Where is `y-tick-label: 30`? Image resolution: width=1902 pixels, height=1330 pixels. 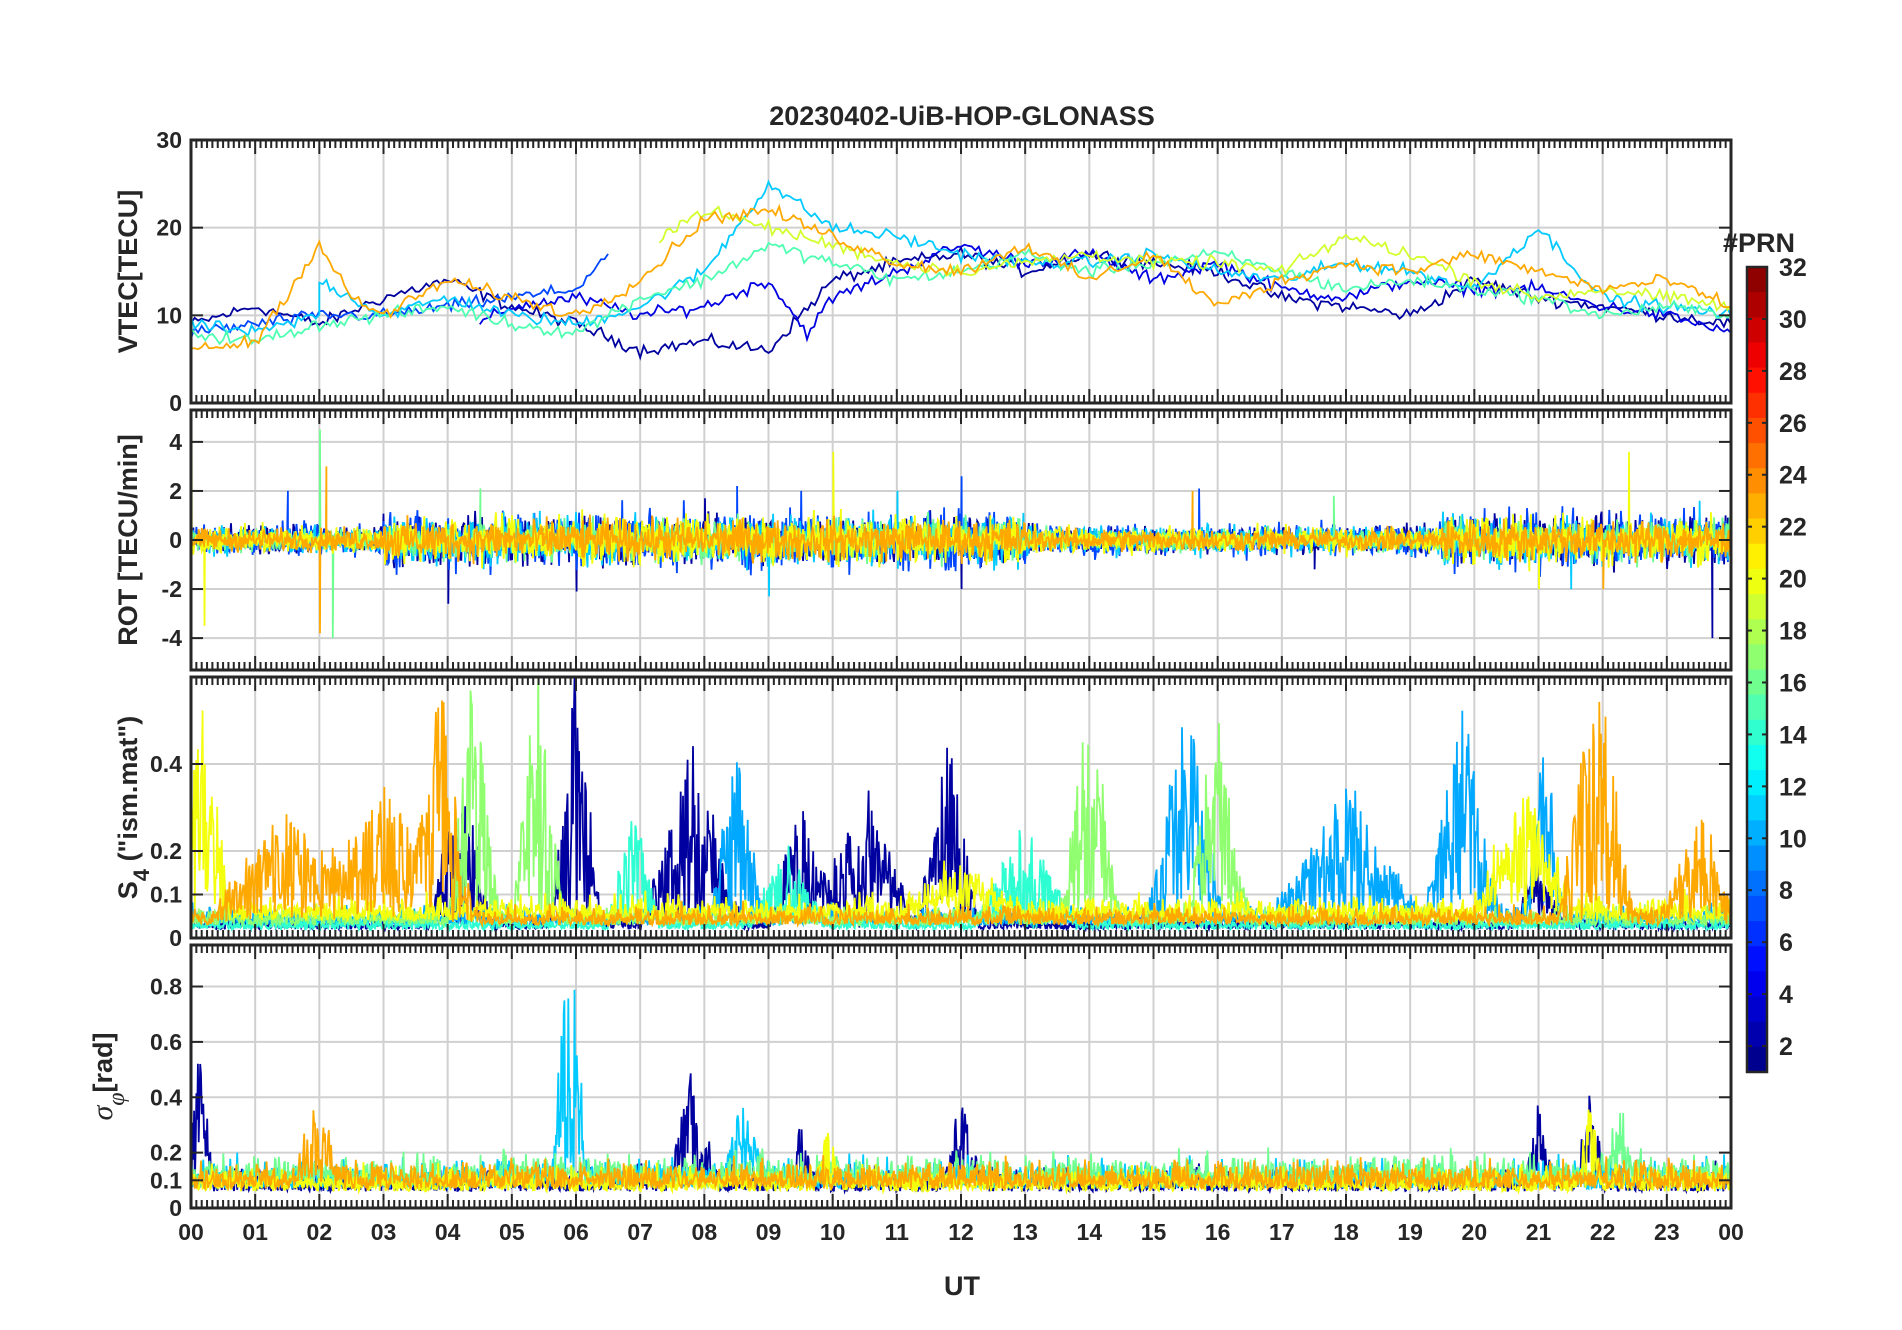 y-tick-label: 30 is located at coordinates (169, 140).